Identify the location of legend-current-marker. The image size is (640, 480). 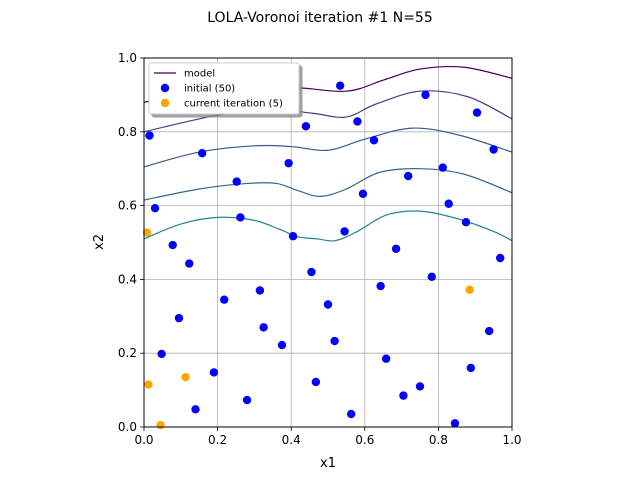
(165, 103).